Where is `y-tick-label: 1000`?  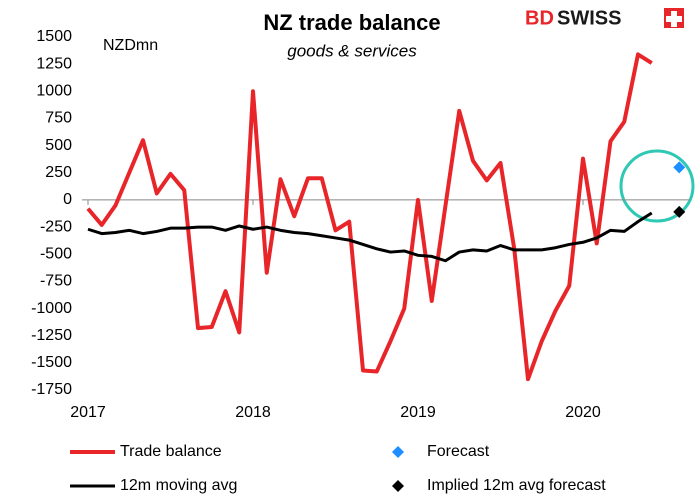
y-tick-label: 1000 is located at coordinates (54, 91).